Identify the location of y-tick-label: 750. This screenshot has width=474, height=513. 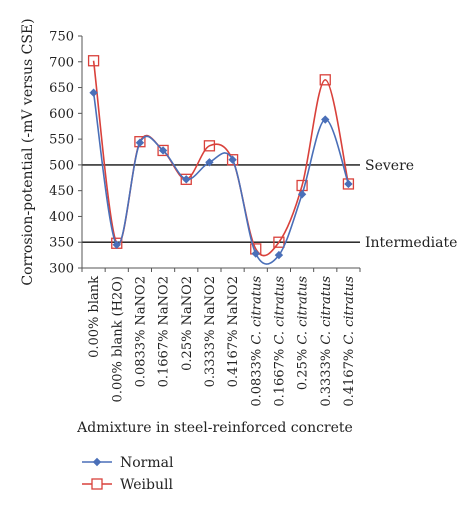
(61, 37).